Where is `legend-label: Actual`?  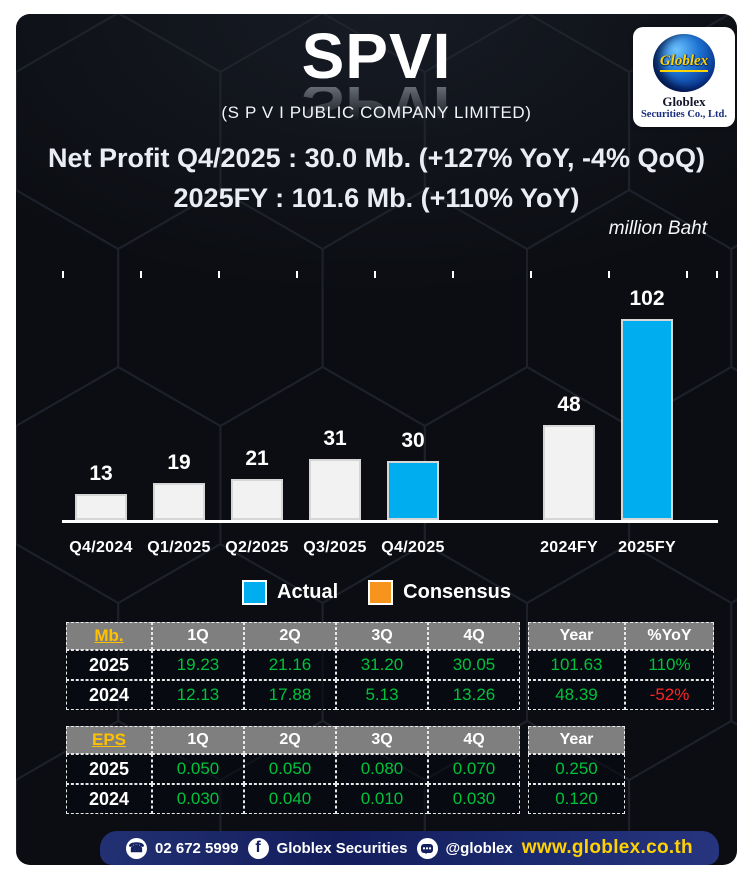
legend-label: Actual is located at coordinates (308, 592).